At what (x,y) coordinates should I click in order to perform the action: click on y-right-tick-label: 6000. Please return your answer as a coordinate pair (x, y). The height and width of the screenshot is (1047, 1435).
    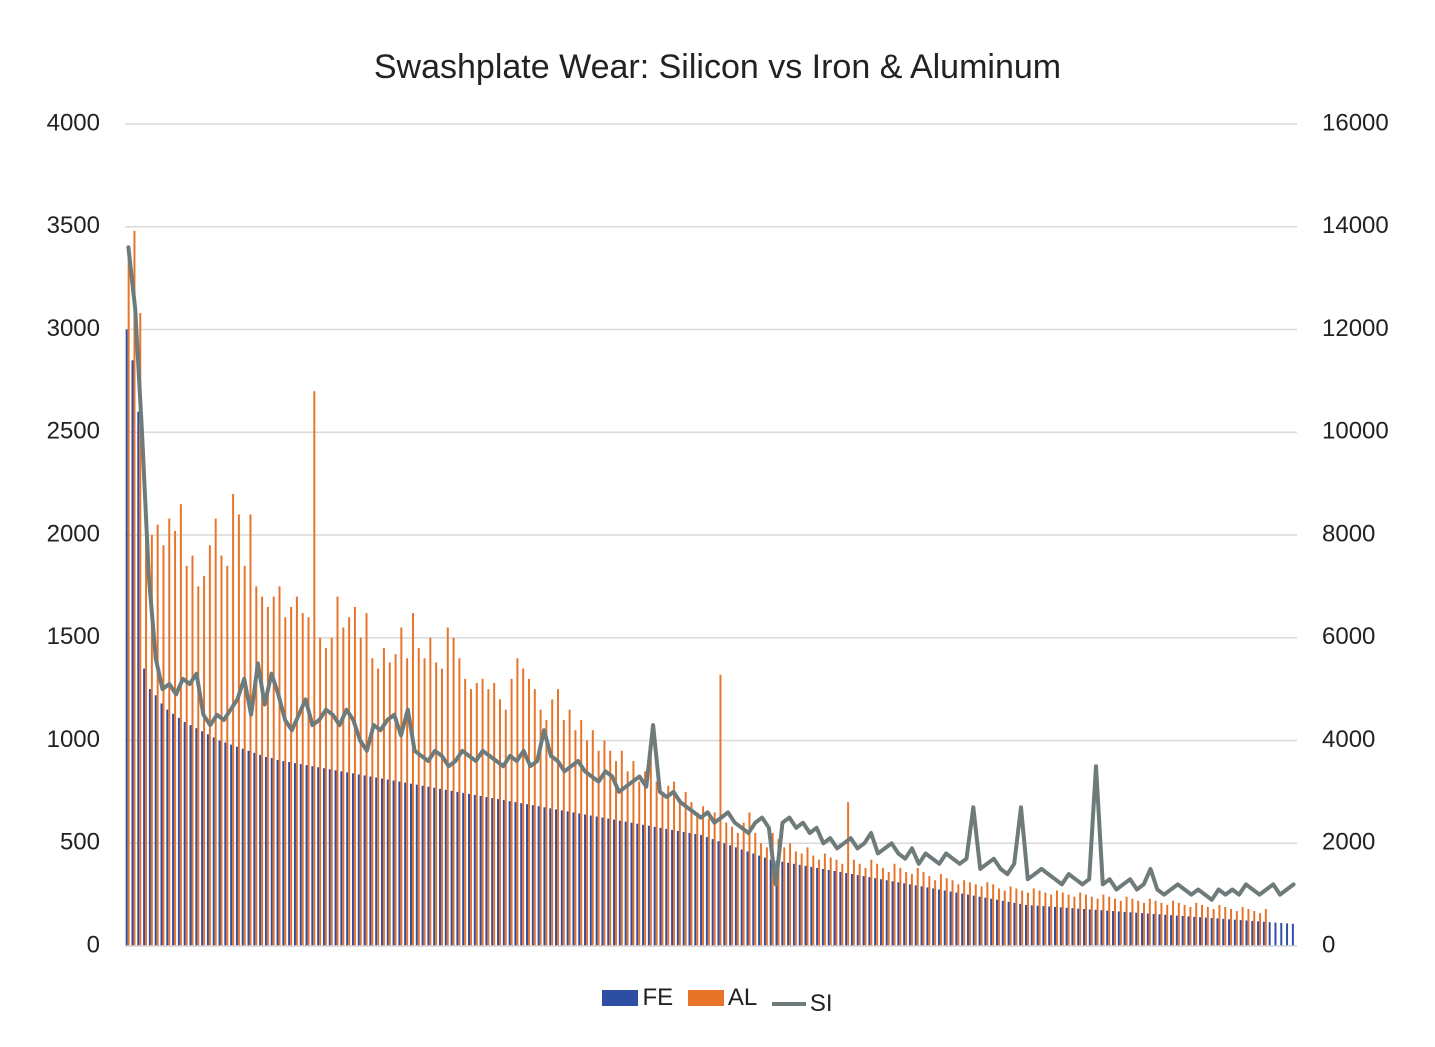
    Looking at the image, I should click on (1348, 636).